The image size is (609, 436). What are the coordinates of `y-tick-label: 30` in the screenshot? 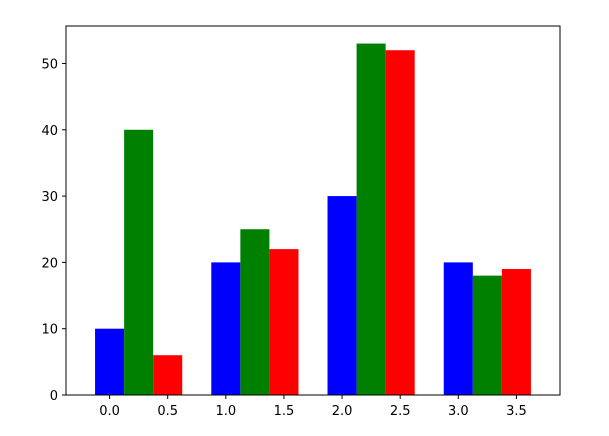 It's located at (49, 197).